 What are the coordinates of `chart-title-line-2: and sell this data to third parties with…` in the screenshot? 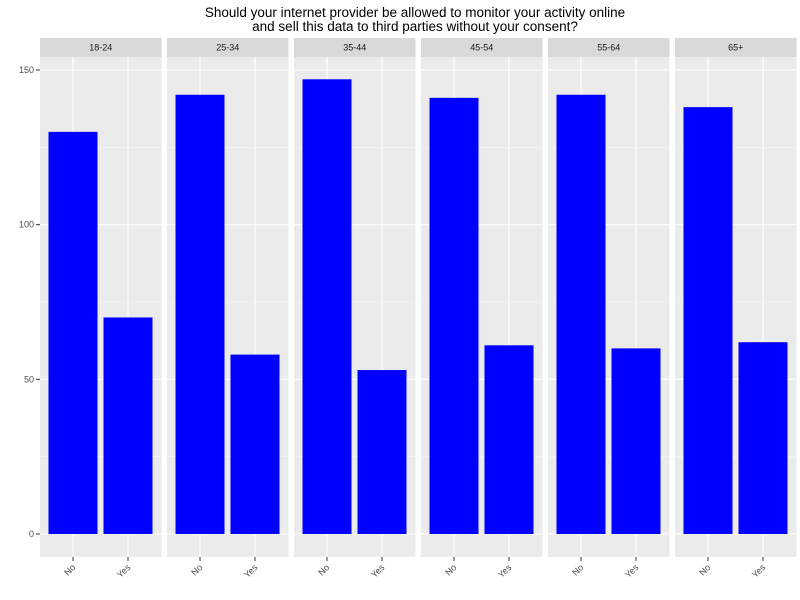 It's located at (415, 26).